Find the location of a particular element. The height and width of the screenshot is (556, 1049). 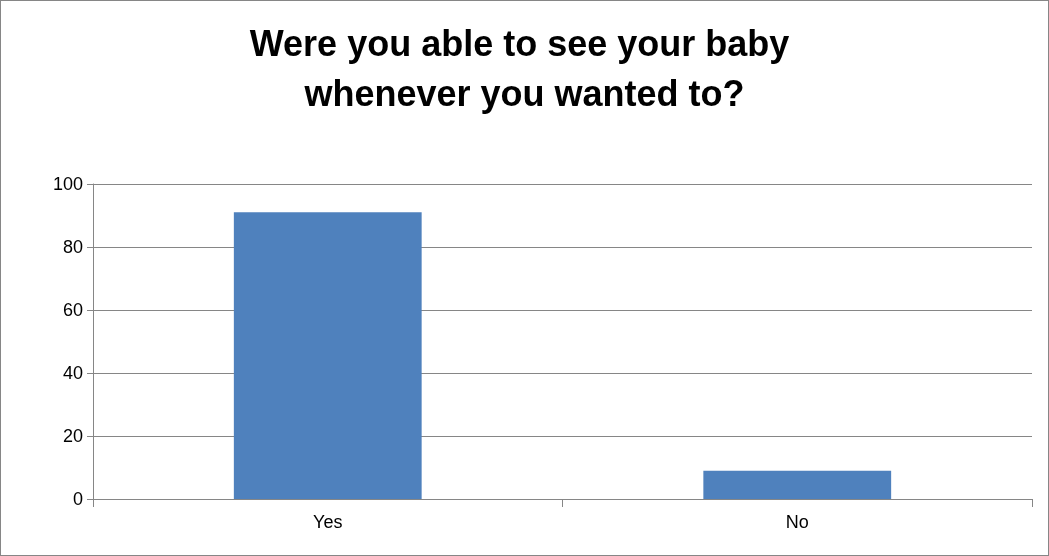

y-tick-label: 0 is located at coordinates (77, 499).